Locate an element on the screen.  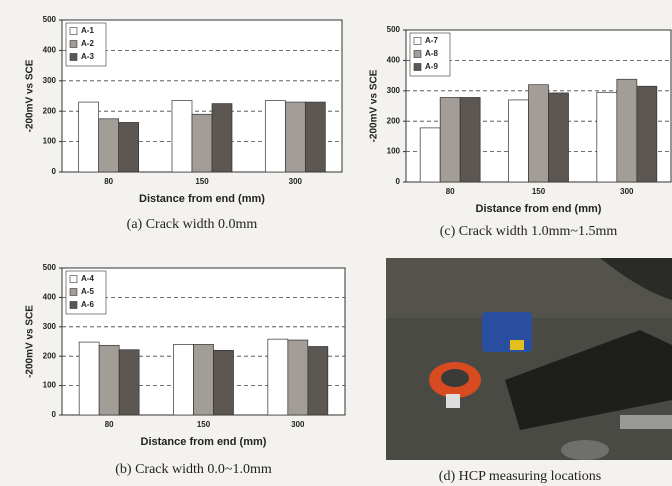
photo-device is located at coordinates (507, 332).